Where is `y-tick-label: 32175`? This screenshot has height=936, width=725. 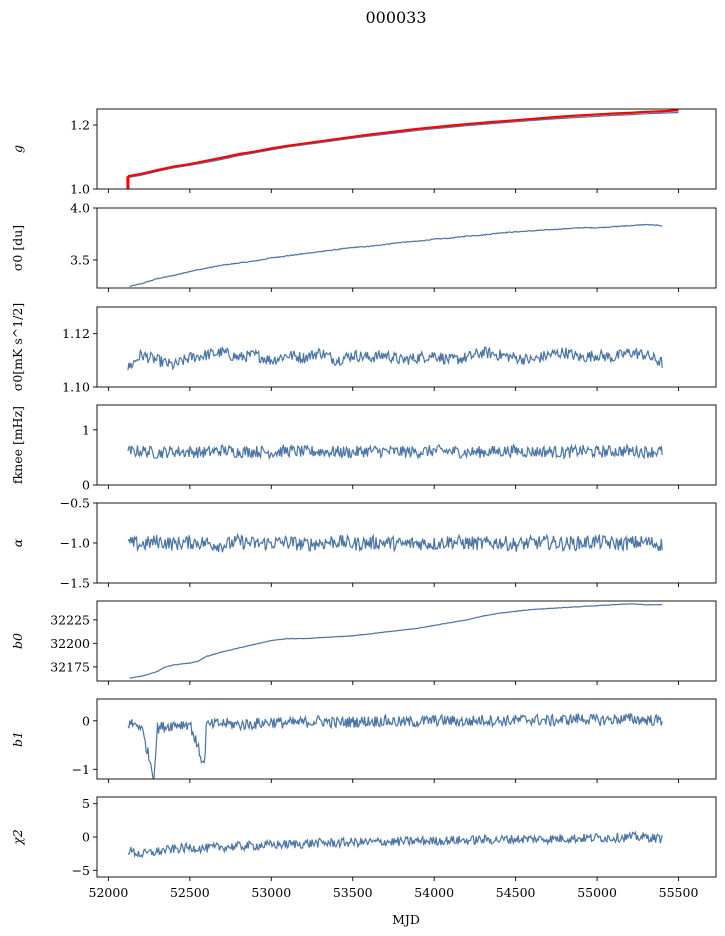 y-tick-label: 32175 is located at coordinates (70, 666).